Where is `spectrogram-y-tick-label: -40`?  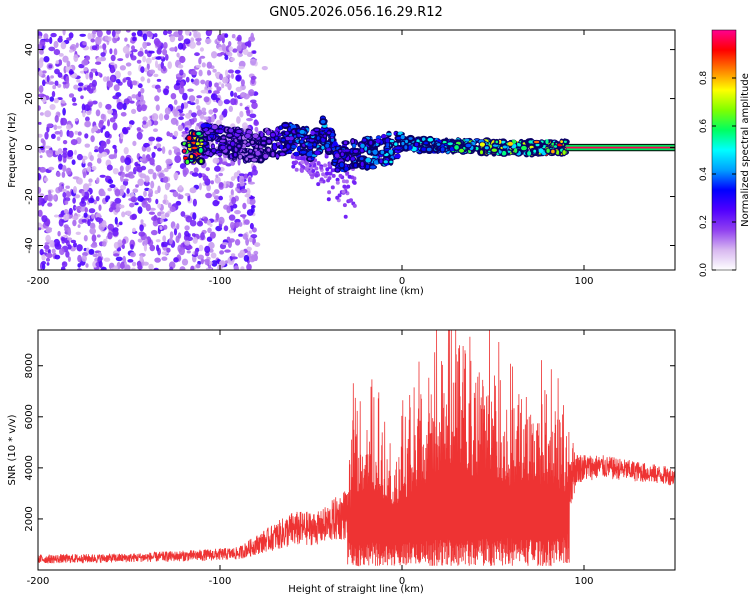
spectrogram-y-tick-label: -40 is located at coordinates (29, 245).